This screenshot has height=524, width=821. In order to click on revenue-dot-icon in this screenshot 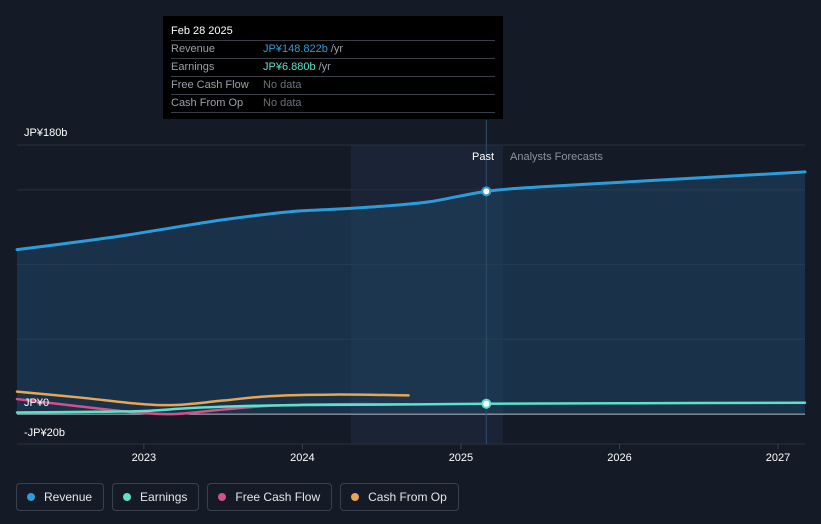, I will do `click(31, 497)`.